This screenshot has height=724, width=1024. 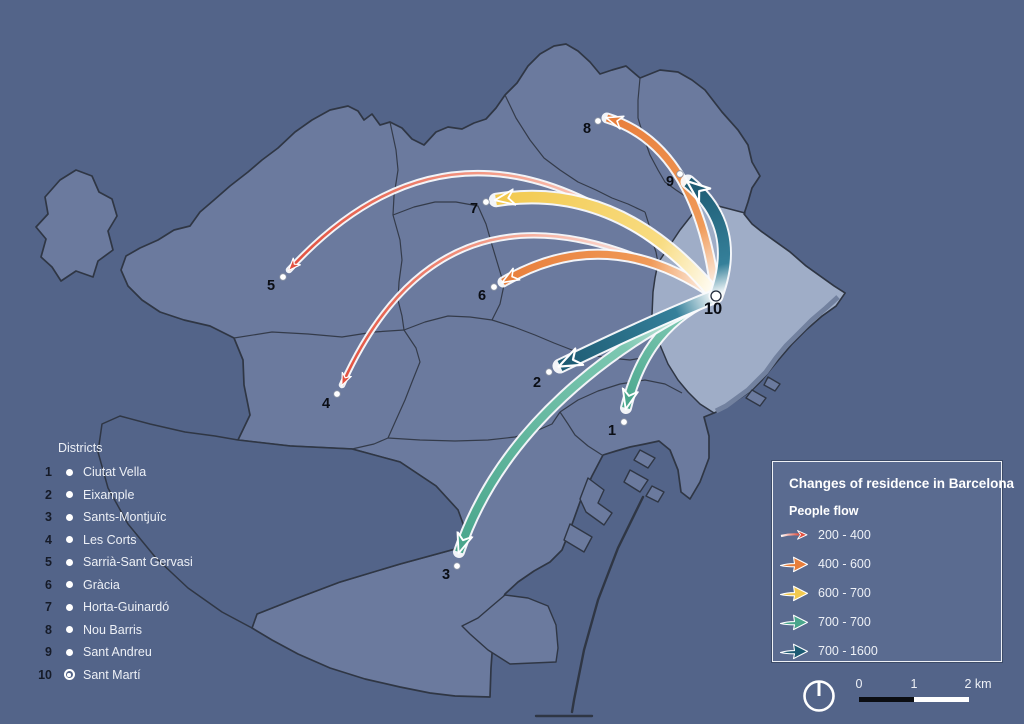 I want to click on district-name: Gràcia, so click(x=101, y=584).